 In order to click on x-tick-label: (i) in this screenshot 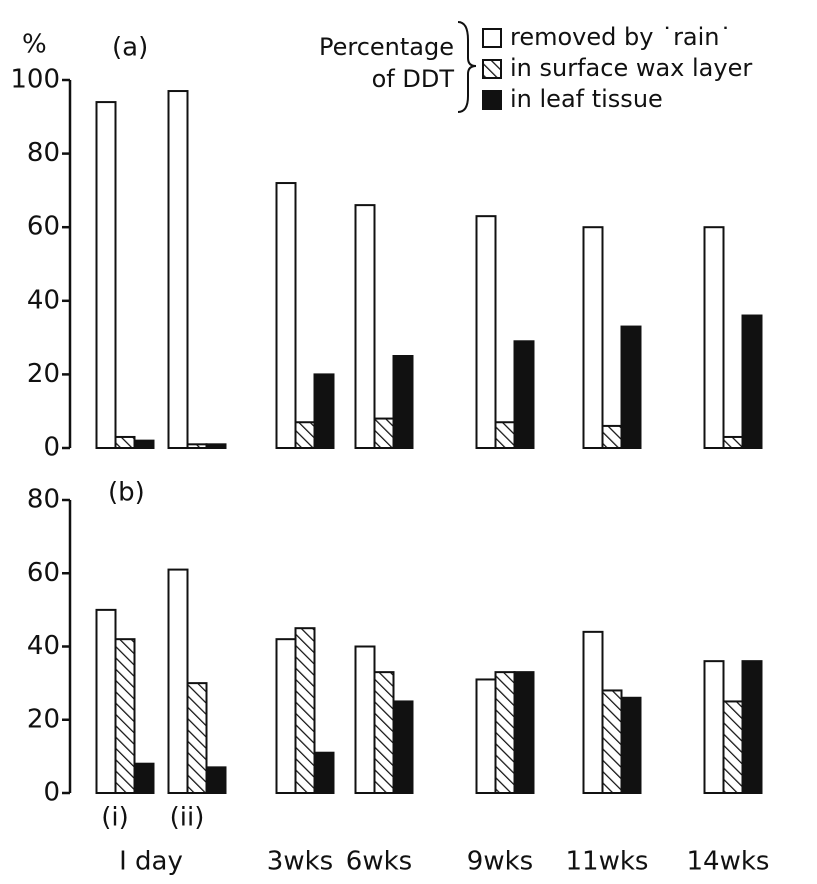, I will do `click(115, 818)`.